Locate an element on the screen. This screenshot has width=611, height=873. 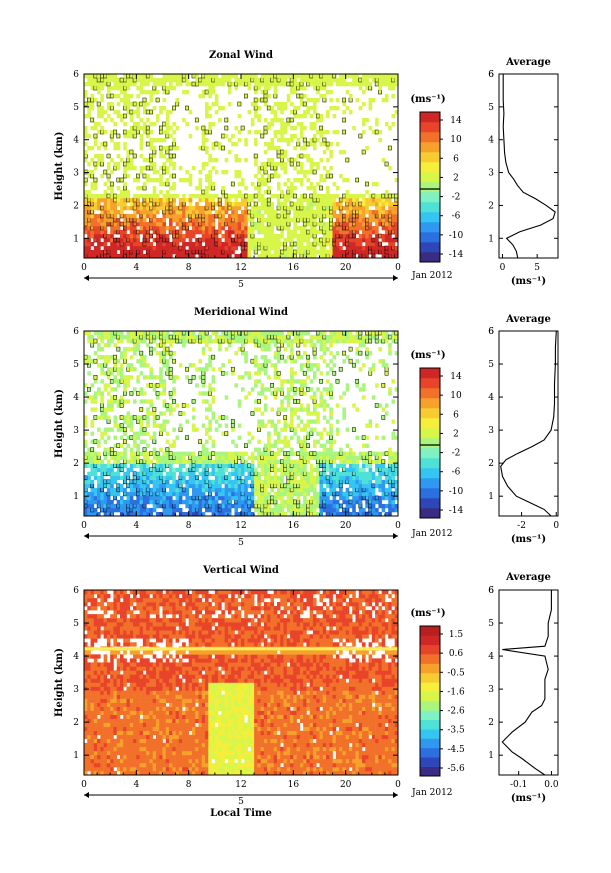
x-tick-label: 4 is located at coordinates (136, 268).